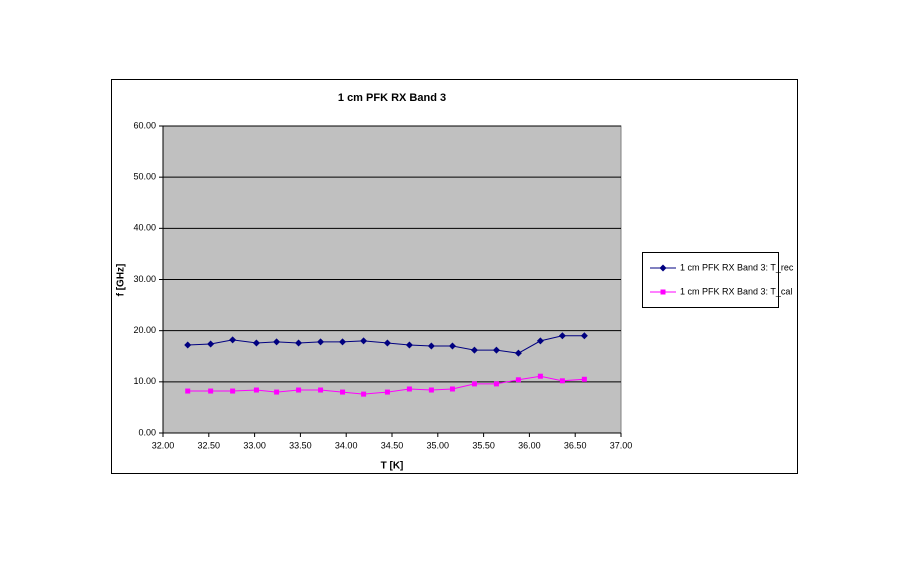 Image resolution: width=910 pixels, height=567 pixels. What do you see at coordinates (529, 445) in the screenshot?
I see `x-tick-label: 36.00` at bounding box center [529, 445].